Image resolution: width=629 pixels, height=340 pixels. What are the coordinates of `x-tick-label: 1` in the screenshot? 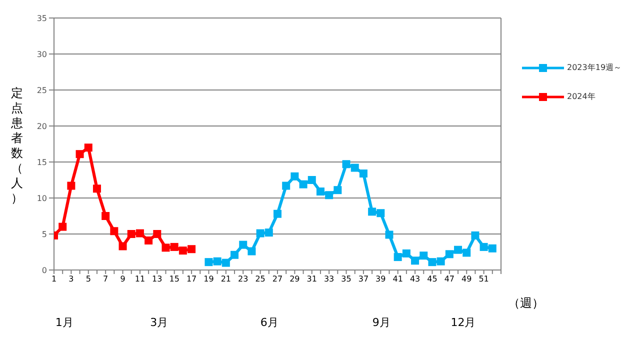 It's located at (54, 279).